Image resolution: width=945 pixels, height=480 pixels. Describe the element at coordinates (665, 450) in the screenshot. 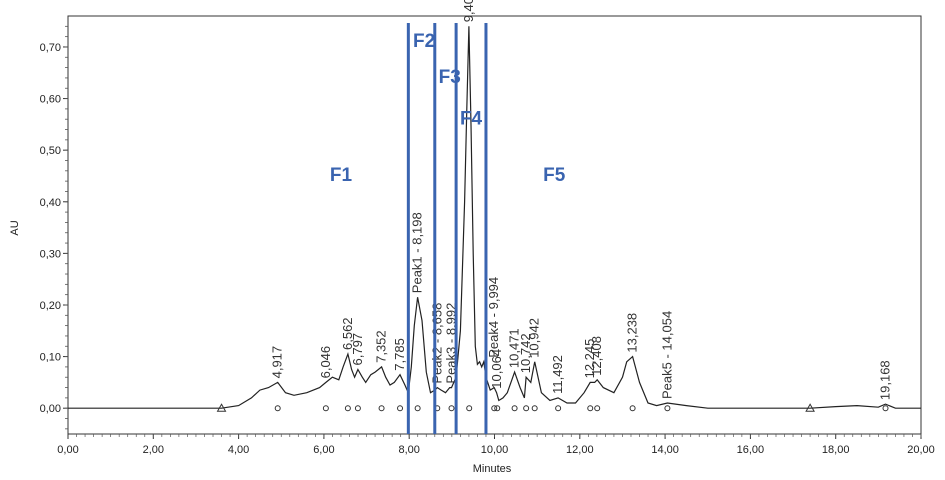

I see `x-tick-label: 14,00` at that location.